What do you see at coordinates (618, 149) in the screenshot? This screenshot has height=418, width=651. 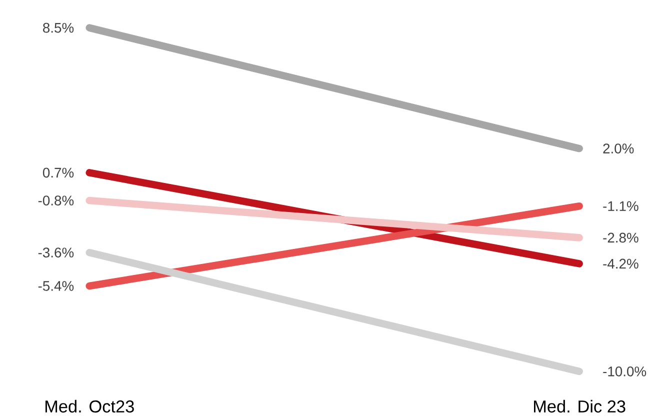 I see `data-label: 2.0%` at bounding box center [618, 149].